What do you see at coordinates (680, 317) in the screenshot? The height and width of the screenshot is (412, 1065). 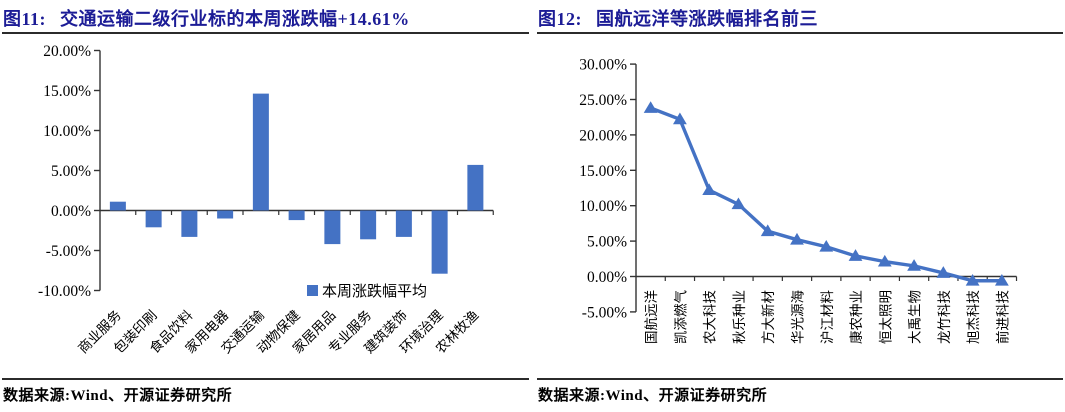 I see `x-category-label: 凯添燃气` at bounding box center [680, 317].